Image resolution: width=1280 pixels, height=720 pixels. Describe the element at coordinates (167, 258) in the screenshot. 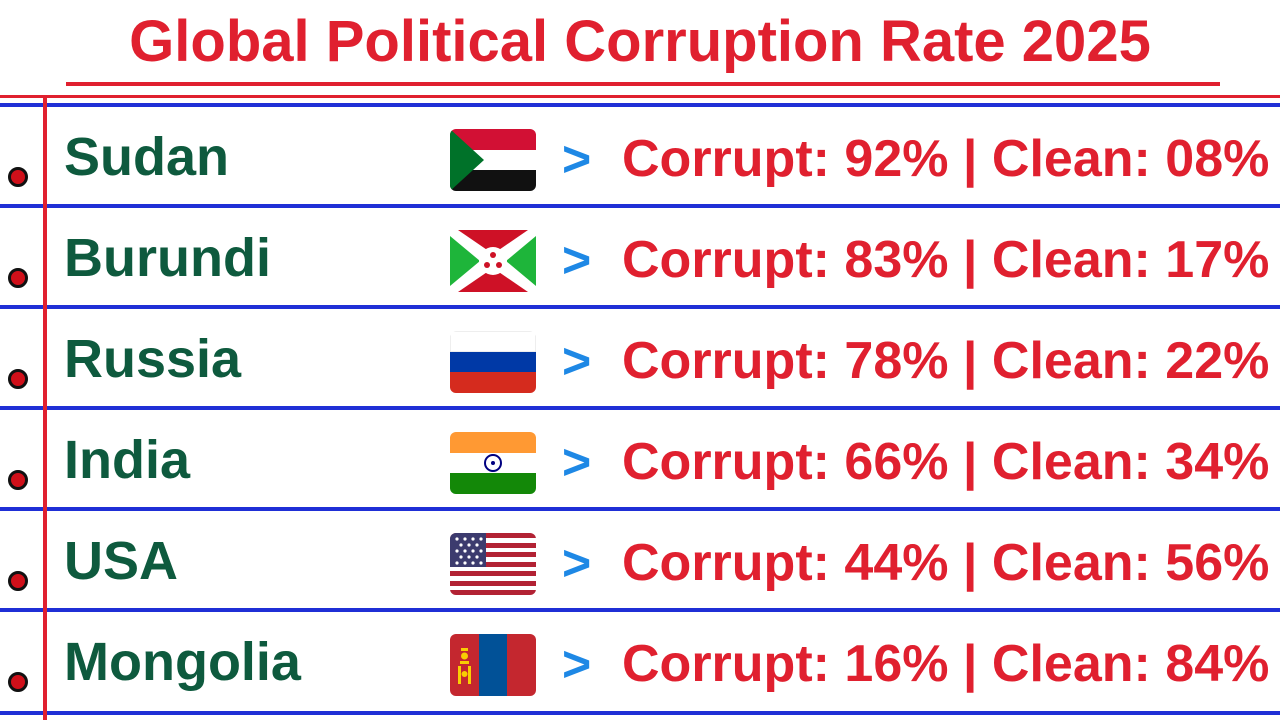

I see `country-name: Burundi` at that location.